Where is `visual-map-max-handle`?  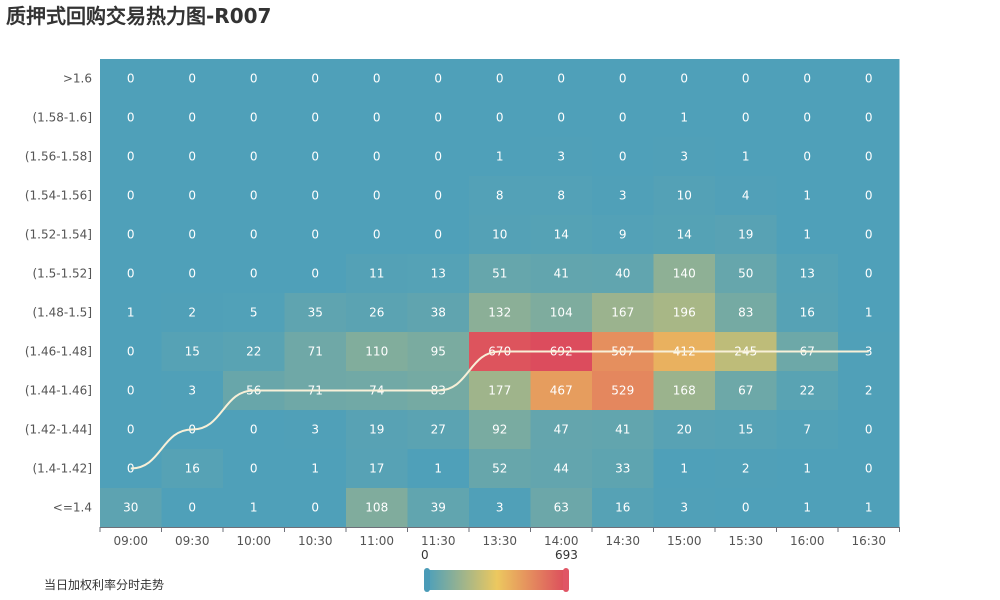
visual-map-max-handle is located at coordinates (566, 580).